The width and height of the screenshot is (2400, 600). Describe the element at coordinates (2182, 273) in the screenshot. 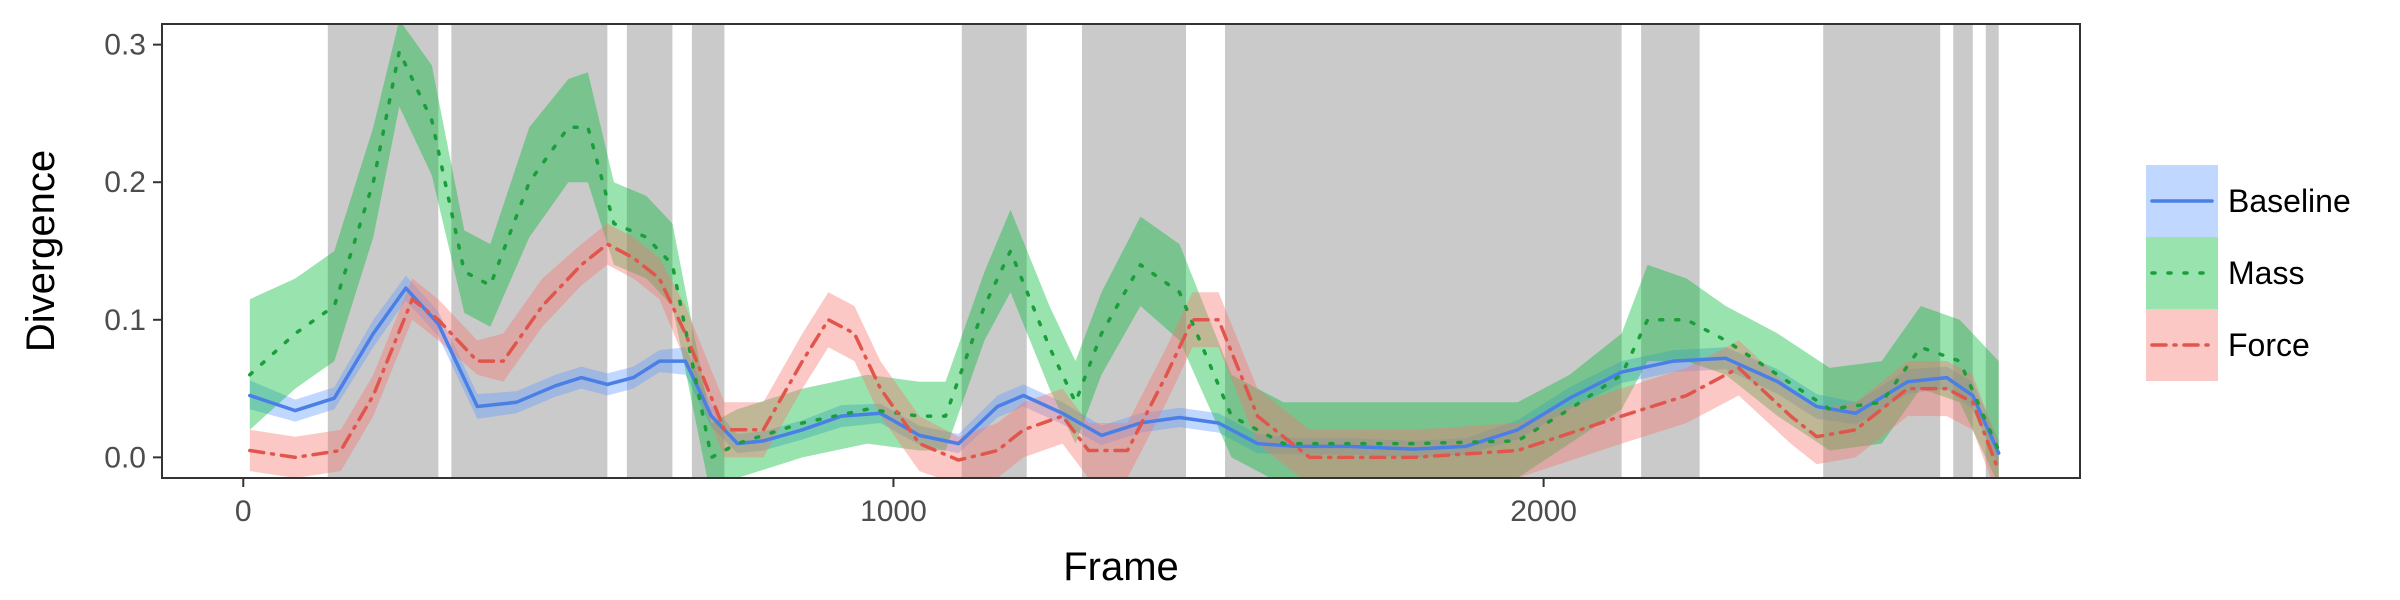

I see `legend-key-mass` at that location.